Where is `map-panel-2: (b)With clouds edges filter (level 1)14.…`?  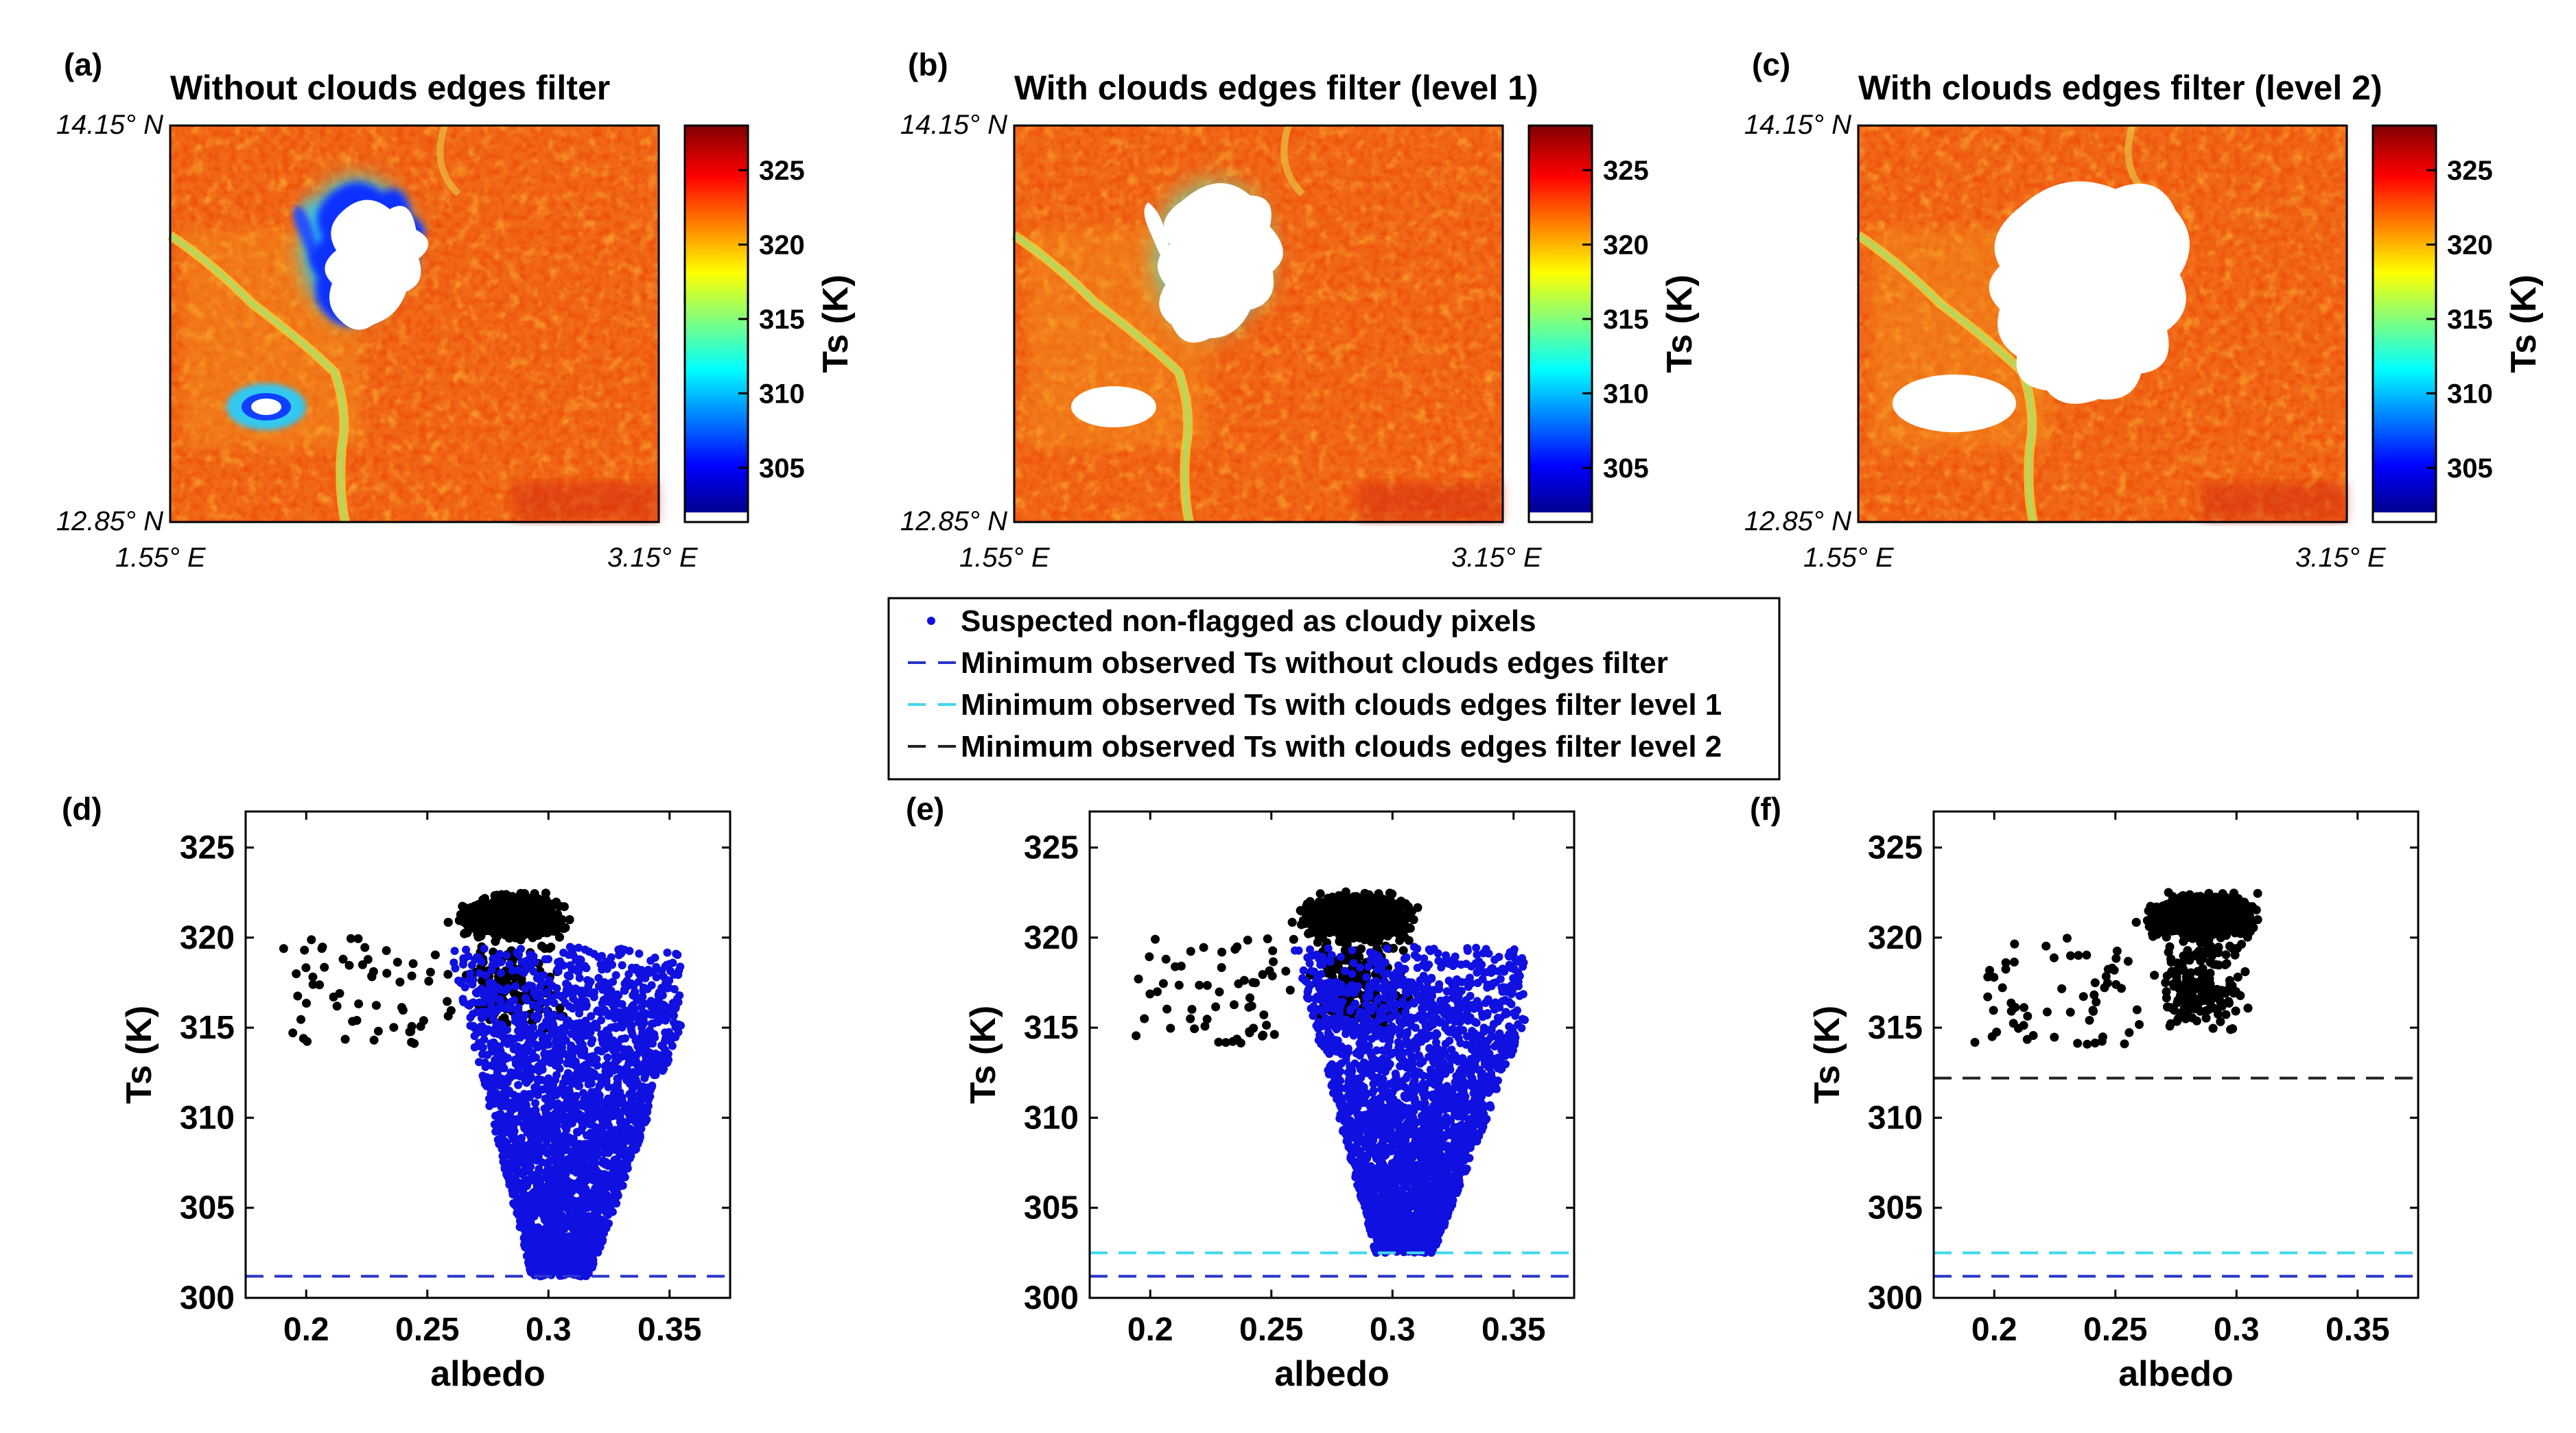
map-panel-2: (b)With clouds edges filter (level 1)14.… is located at coordinates (1300, 310).